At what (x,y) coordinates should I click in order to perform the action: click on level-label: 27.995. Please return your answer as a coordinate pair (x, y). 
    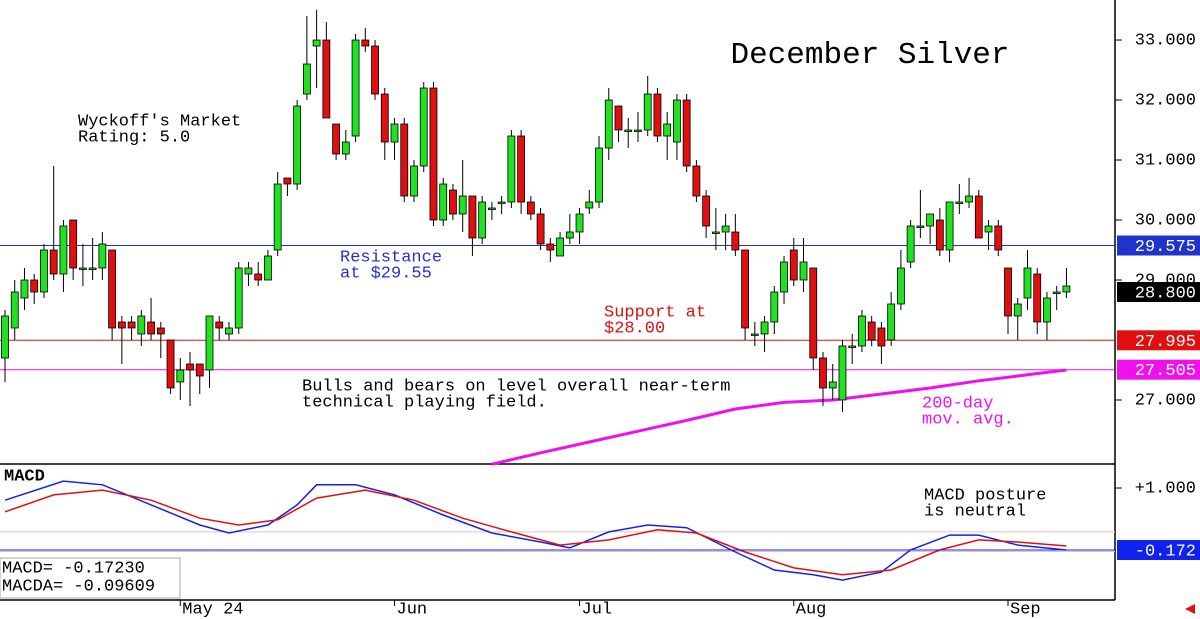
    Looking at the image, I should click on (1165, 342).